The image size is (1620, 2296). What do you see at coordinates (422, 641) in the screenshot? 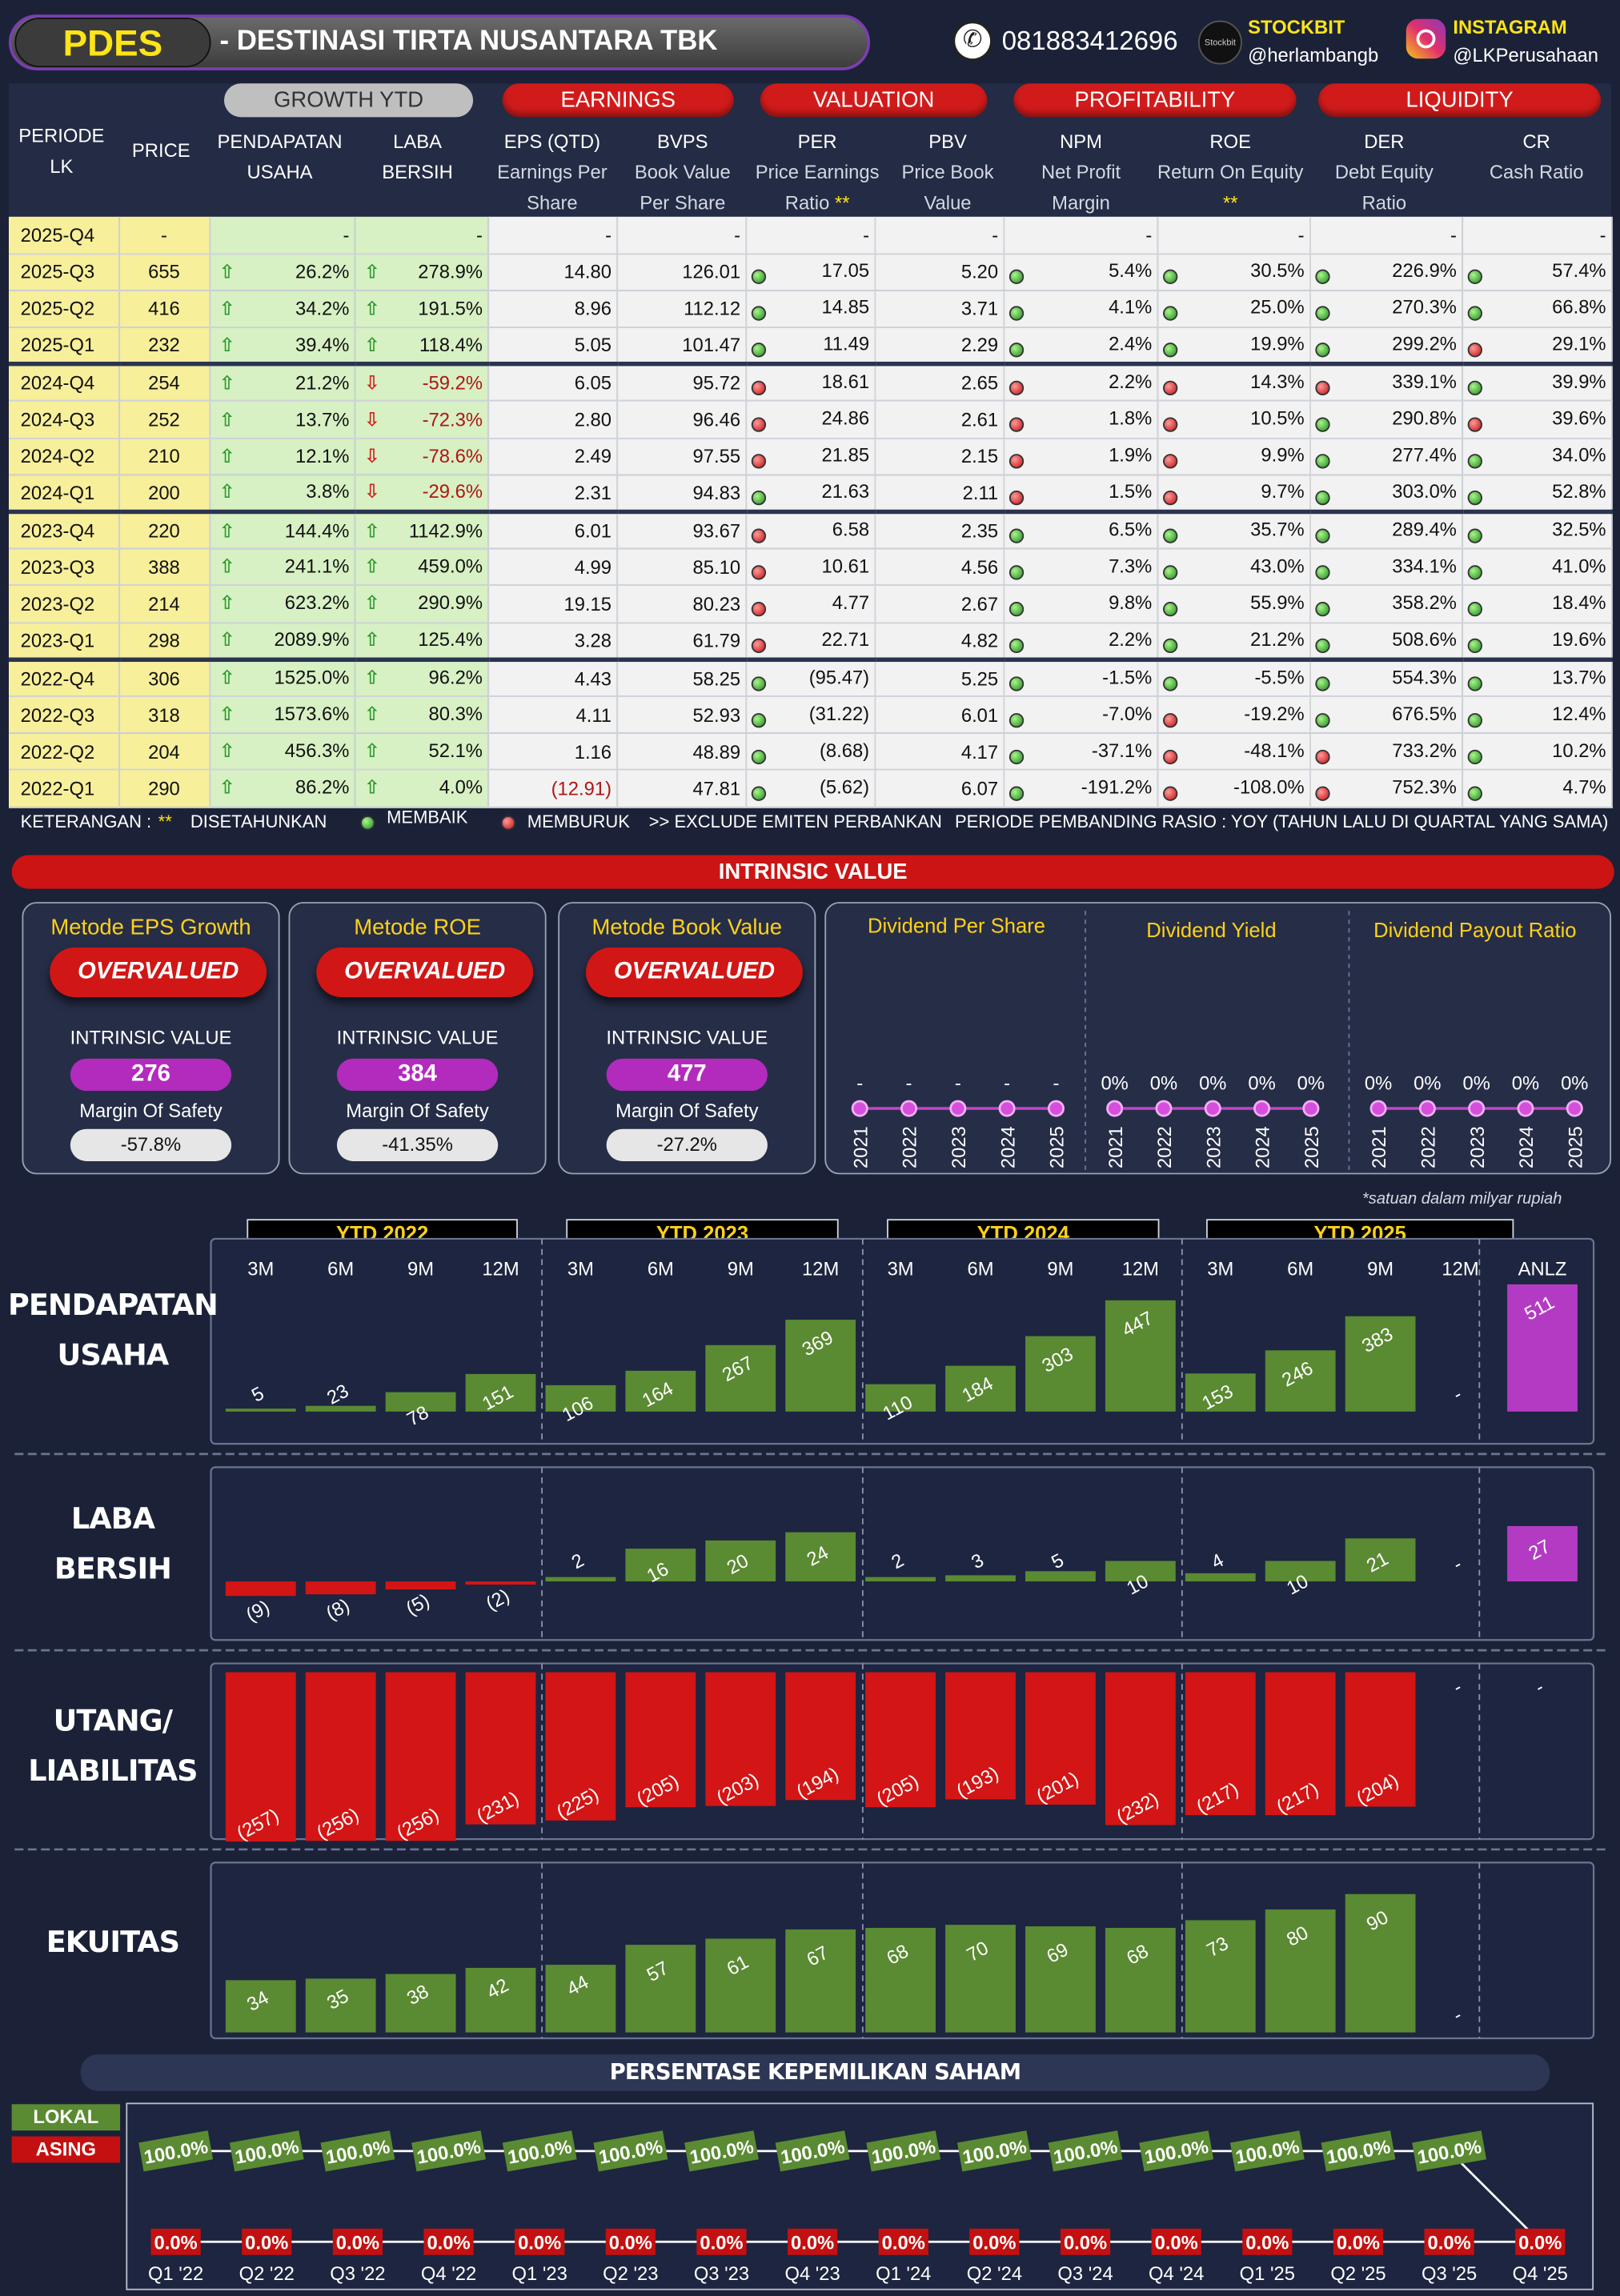
I see `cell-laba: ⇧ 125.4%` at bounding box center [422, 641].